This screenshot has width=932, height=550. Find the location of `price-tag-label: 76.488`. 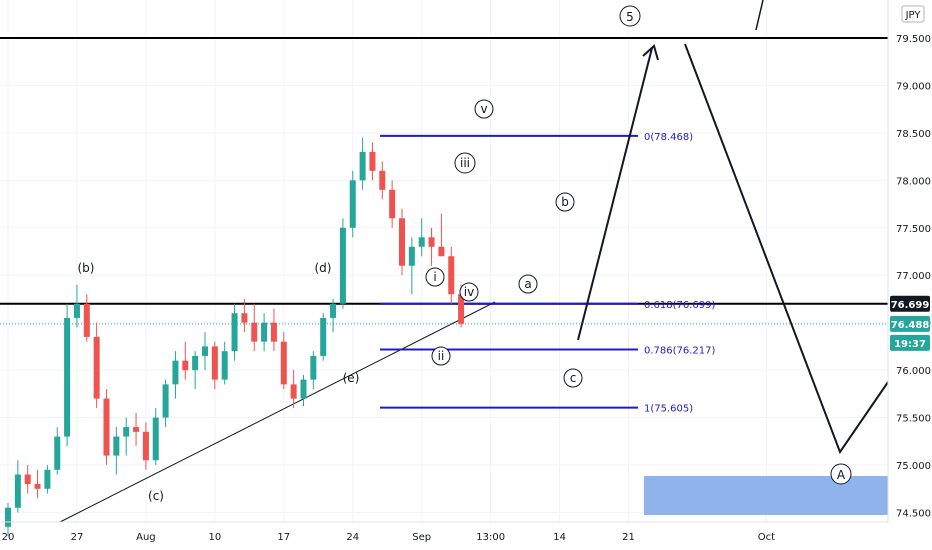

price-tag-label: 76.488 is located at coordinates (910, 325).